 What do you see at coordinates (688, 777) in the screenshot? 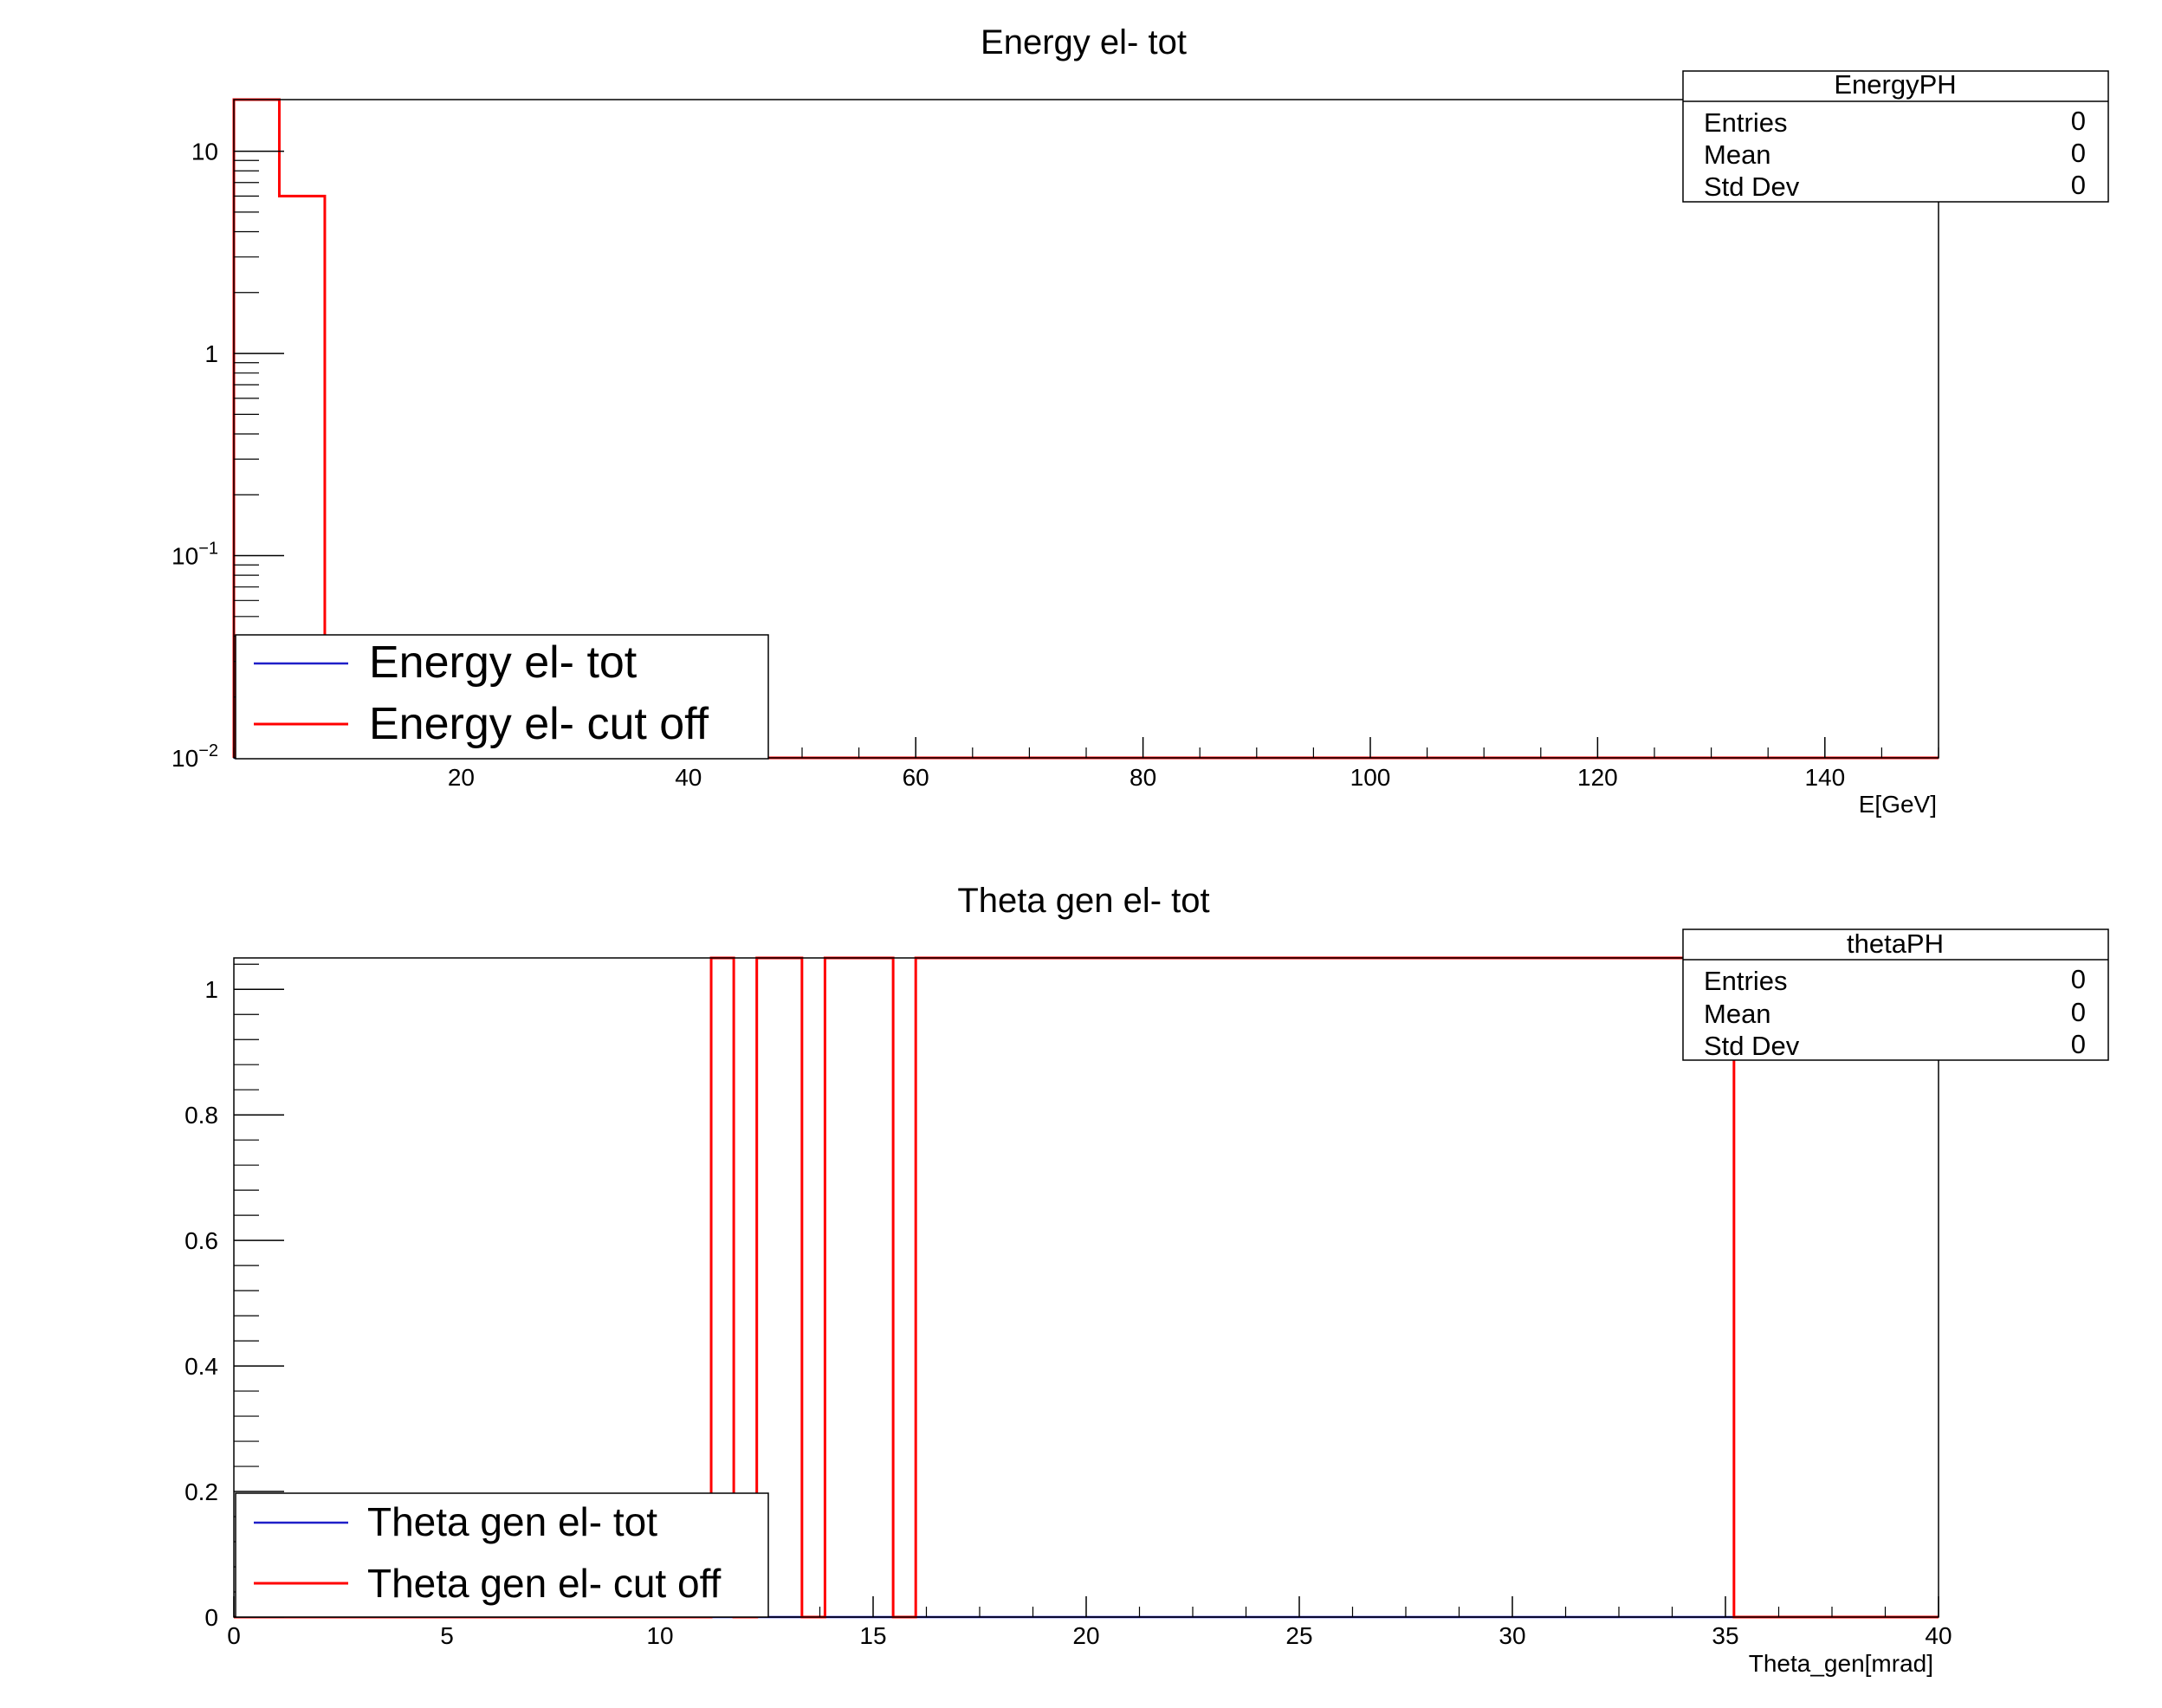
I see `energy-x-tick-label: 40` at bounding box center [688, 777].